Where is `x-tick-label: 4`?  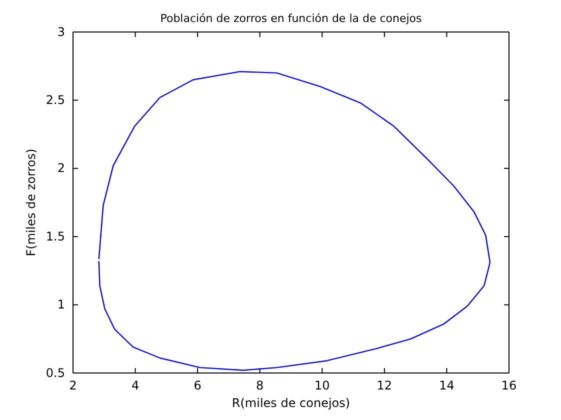 x-tick-label: 4 is located at coordinates (135, 385).